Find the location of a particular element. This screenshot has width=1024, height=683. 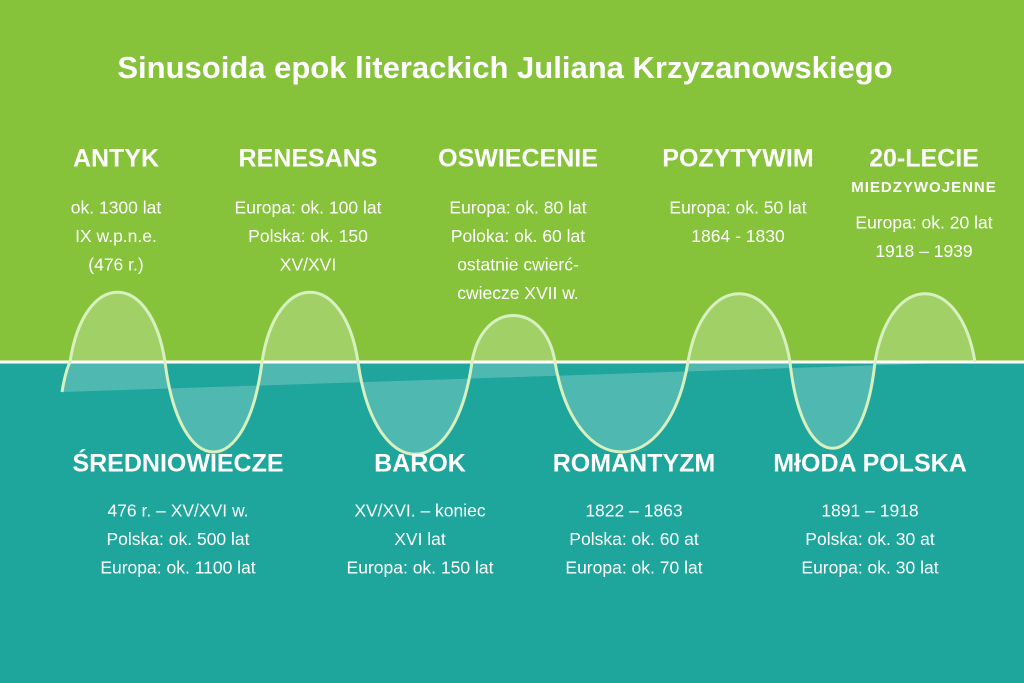

epoch-name: POZYTYWIM is located at coordinates (737, 159).